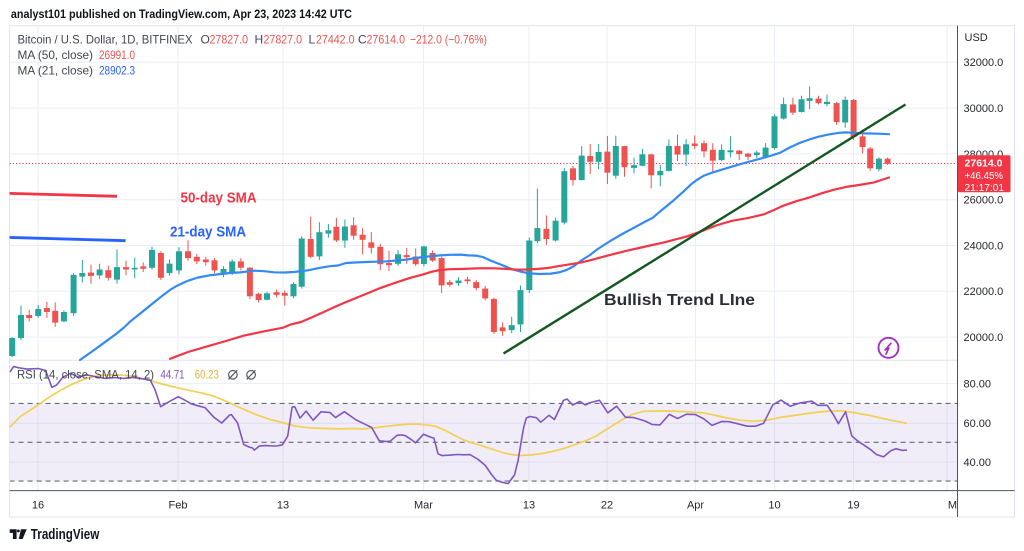  I want to click on svg-text: L, so click(312, 39).